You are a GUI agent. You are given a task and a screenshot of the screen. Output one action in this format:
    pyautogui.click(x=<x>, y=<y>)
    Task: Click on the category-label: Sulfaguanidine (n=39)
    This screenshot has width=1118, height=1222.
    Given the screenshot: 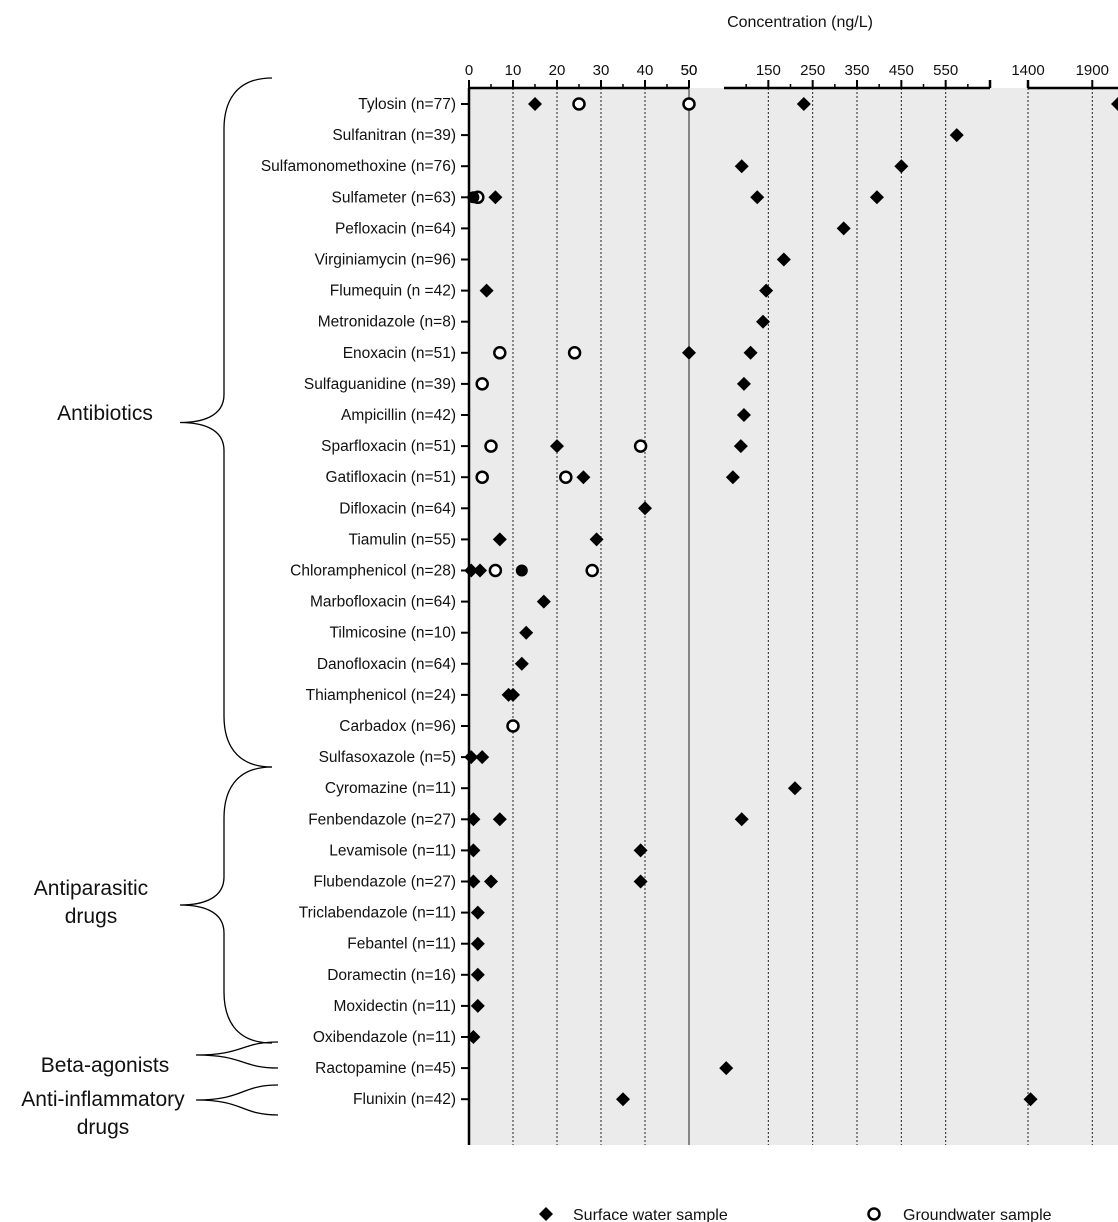 What is the action you would take?
    pyautogui.click(x=380, y=384)
    